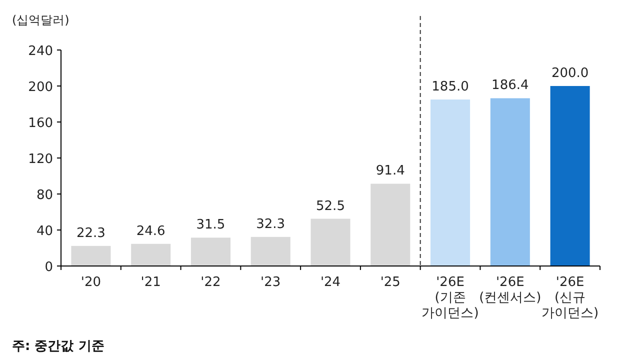 Image resolution: width=640 pixels, height=360 pixels. What do you see at coordinates (40, 87) in the screenshot?
I see `y-tick-label: 200` at bounding box center [40, 87].